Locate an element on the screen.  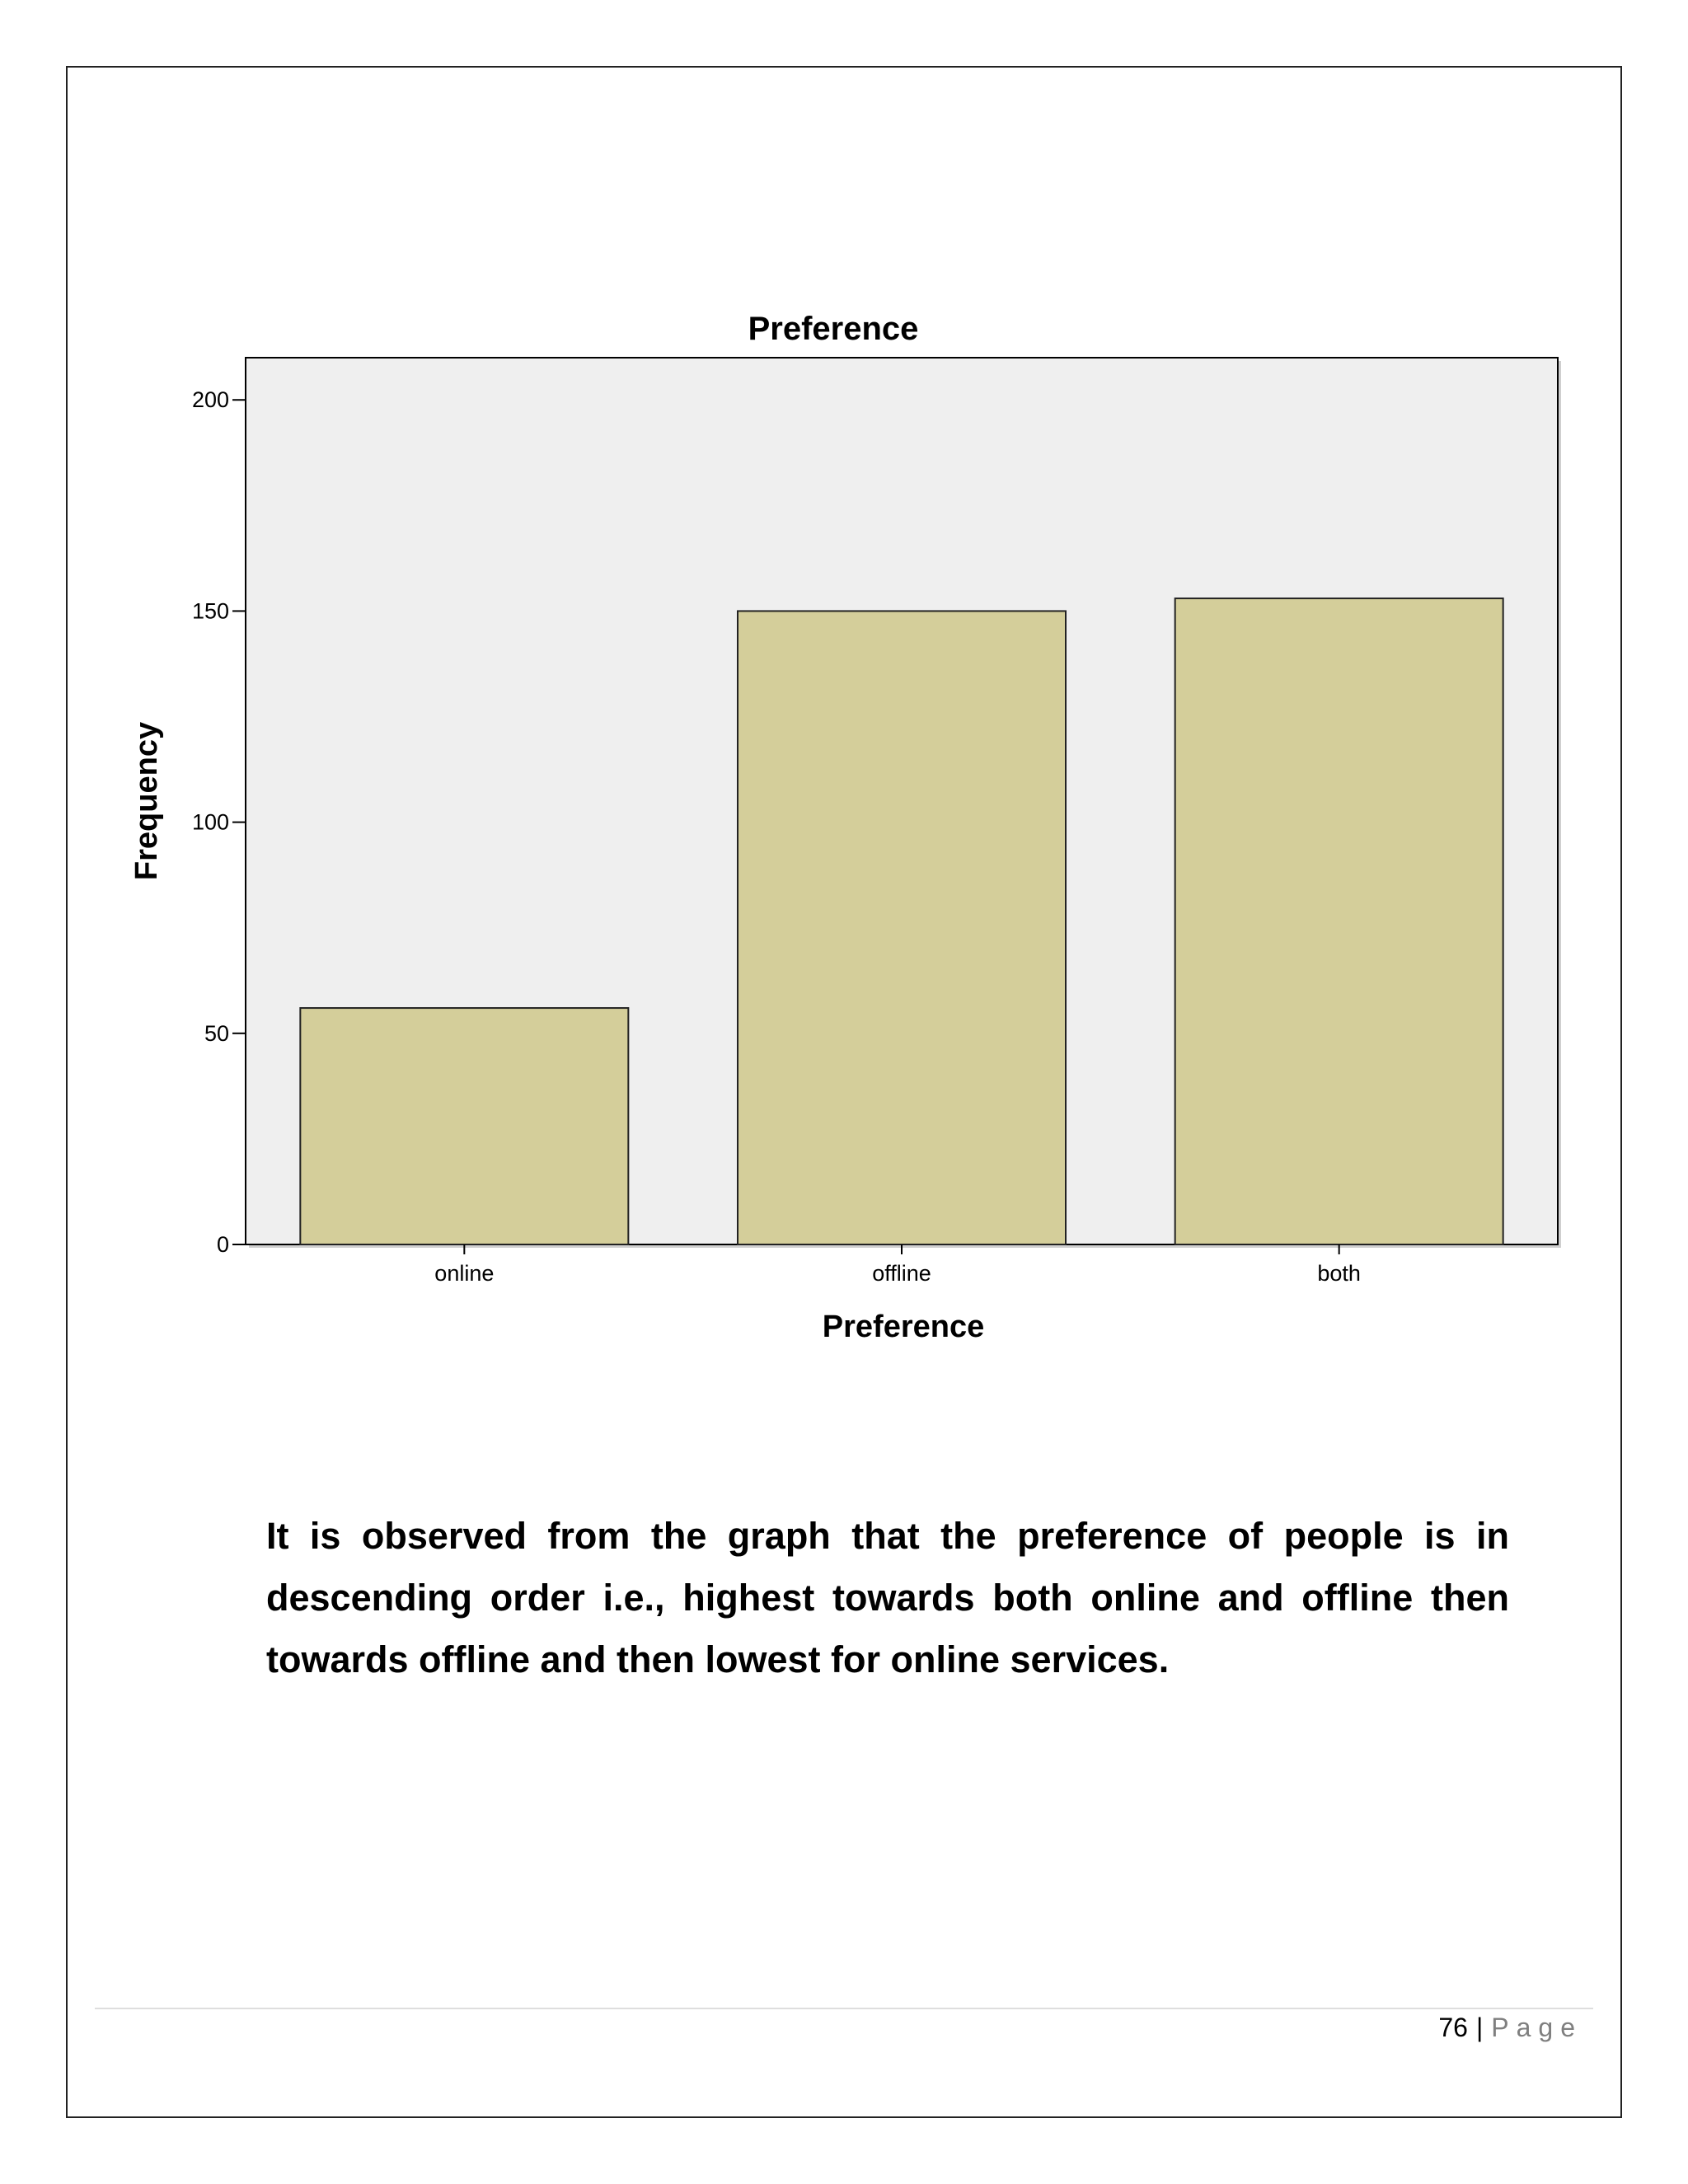
bar-online is located at coordinates (465, 1126).